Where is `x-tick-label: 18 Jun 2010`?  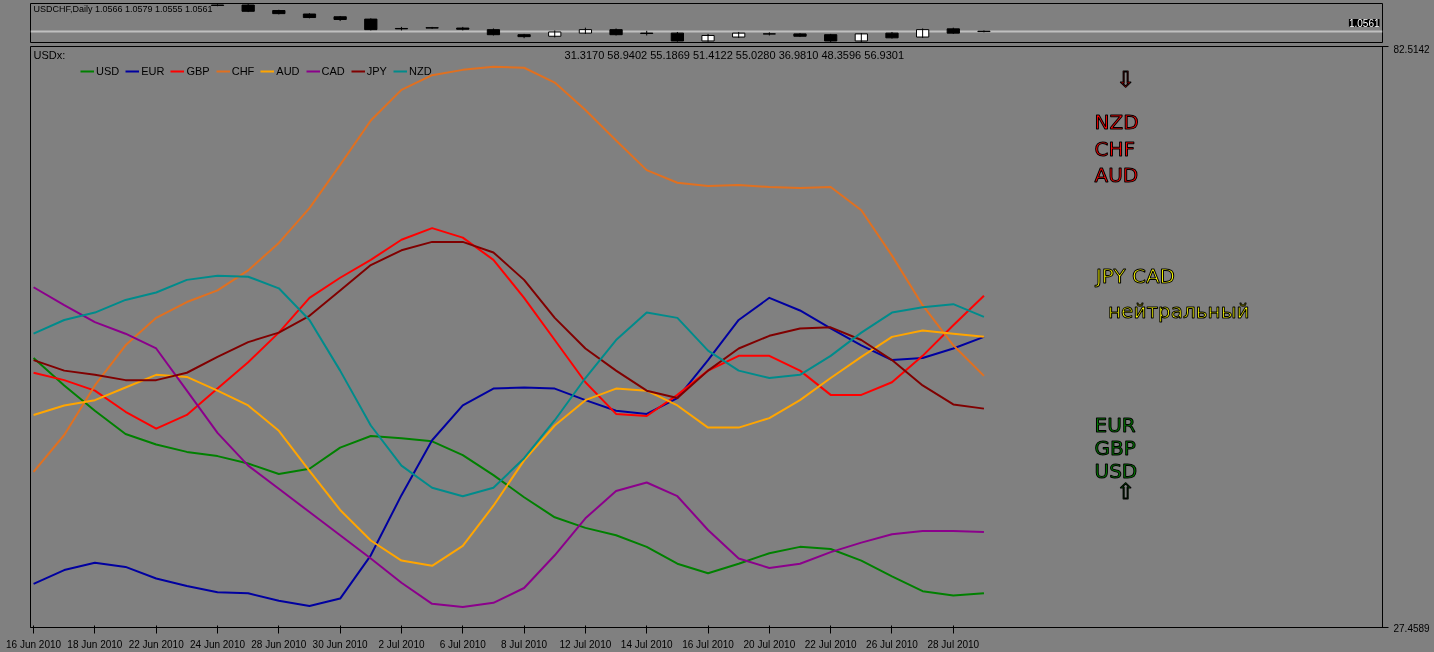 x-tick-label: 18 Jun 2010 is located at coordinates (95, 644).